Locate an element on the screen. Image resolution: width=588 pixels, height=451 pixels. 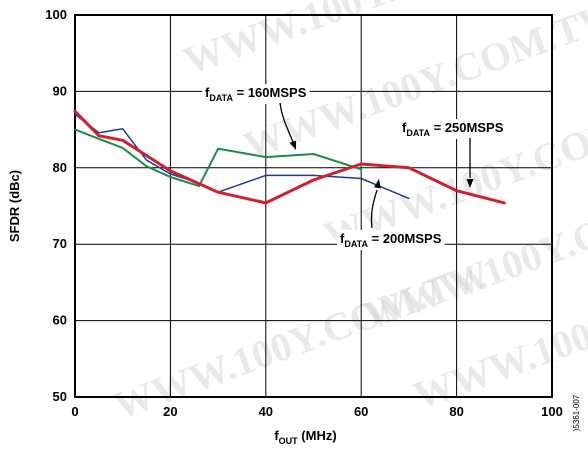
x-tick-label: 20 is located at coordinates (170, 411).